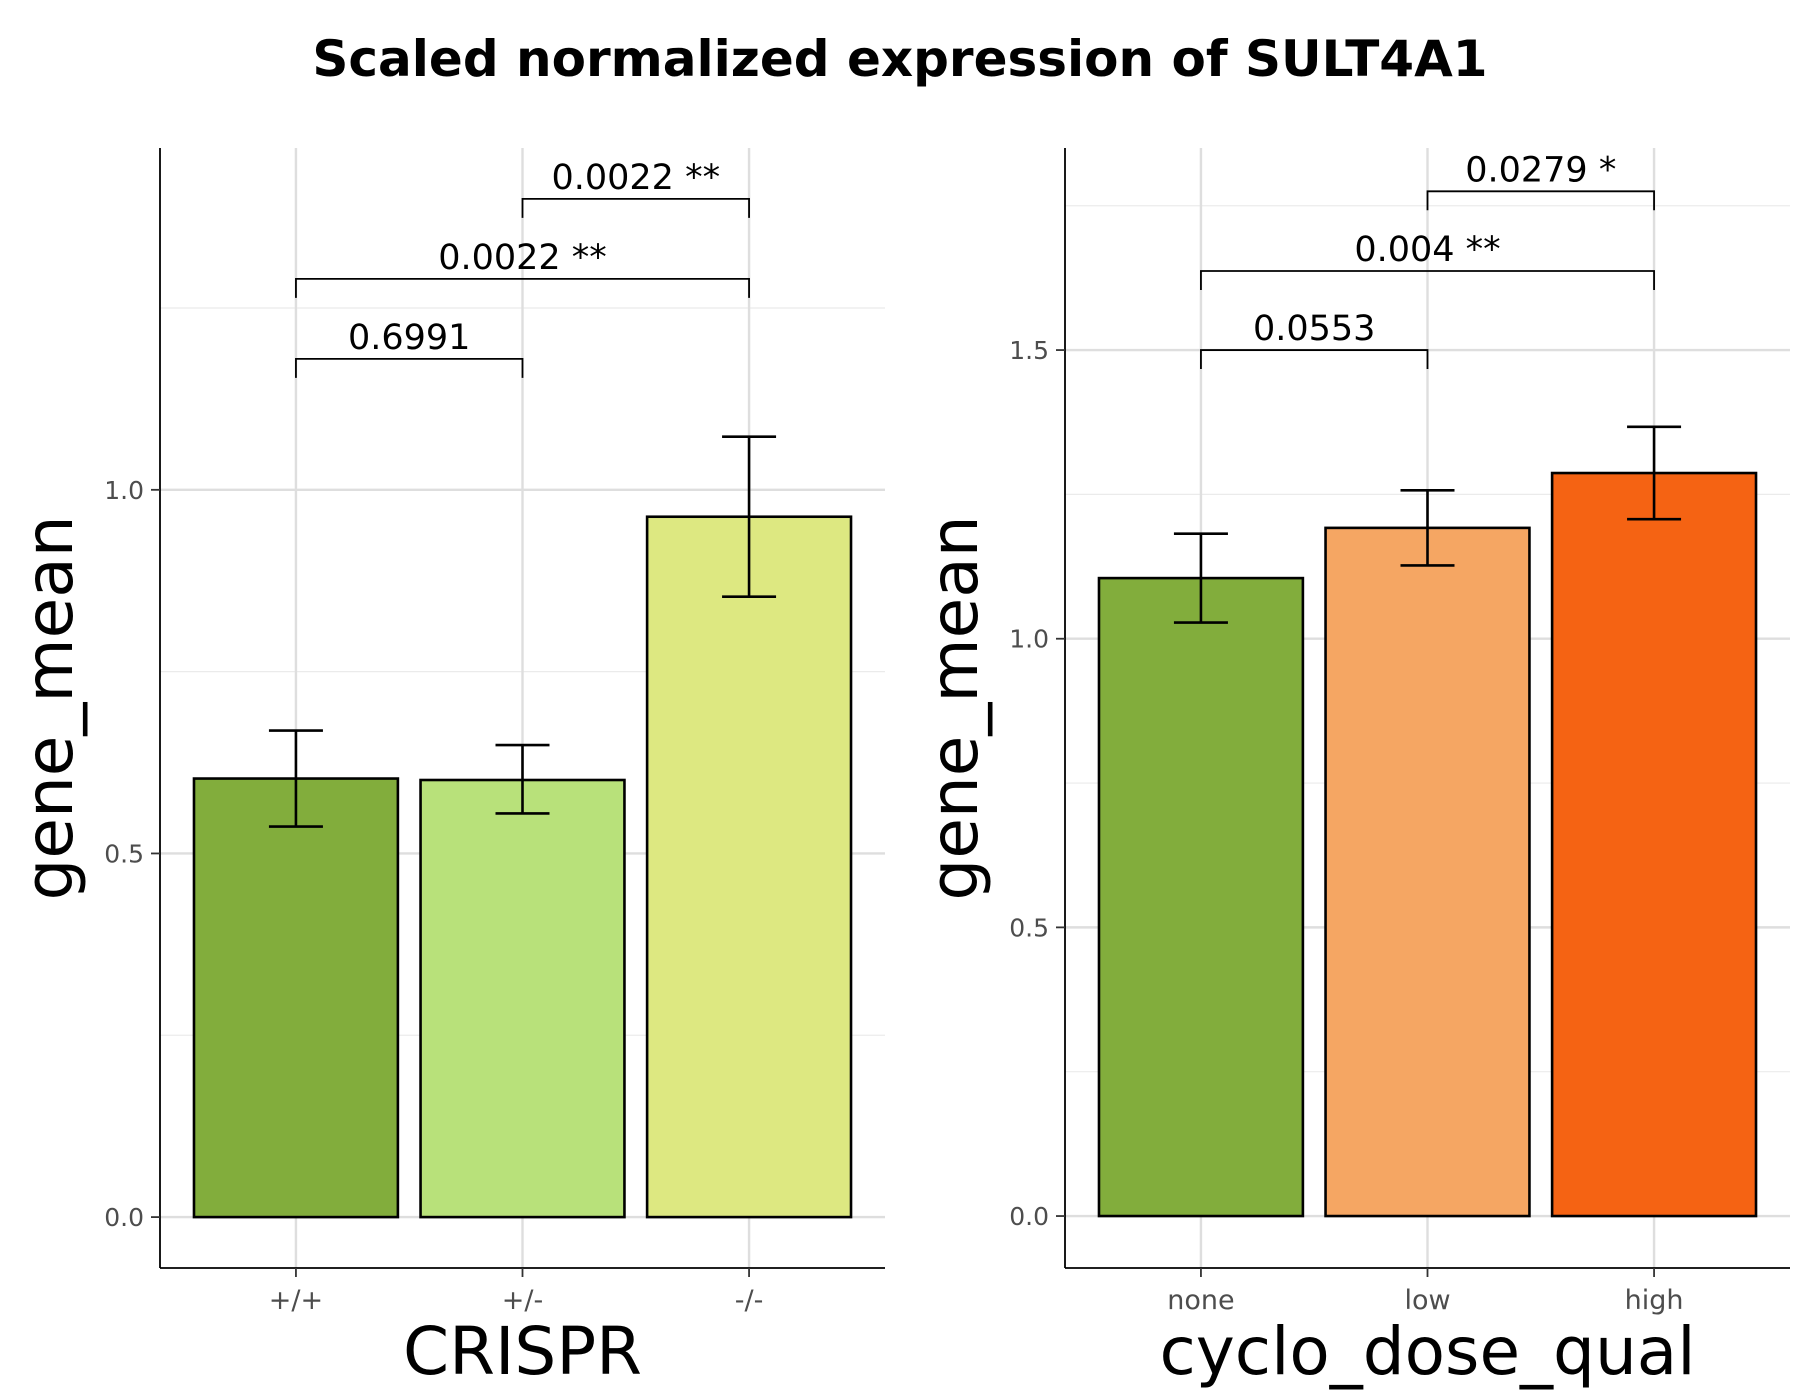 The width and height of the screenshot is (1800, 1400). I want to click on bar-none, so click(1201, 897).